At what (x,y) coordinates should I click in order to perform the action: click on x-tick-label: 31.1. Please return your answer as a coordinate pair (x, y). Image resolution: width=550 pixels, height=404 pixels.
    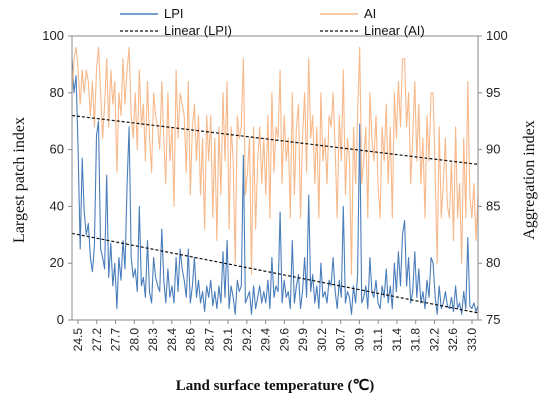
    Looking at the image, I should click on (378, 340).